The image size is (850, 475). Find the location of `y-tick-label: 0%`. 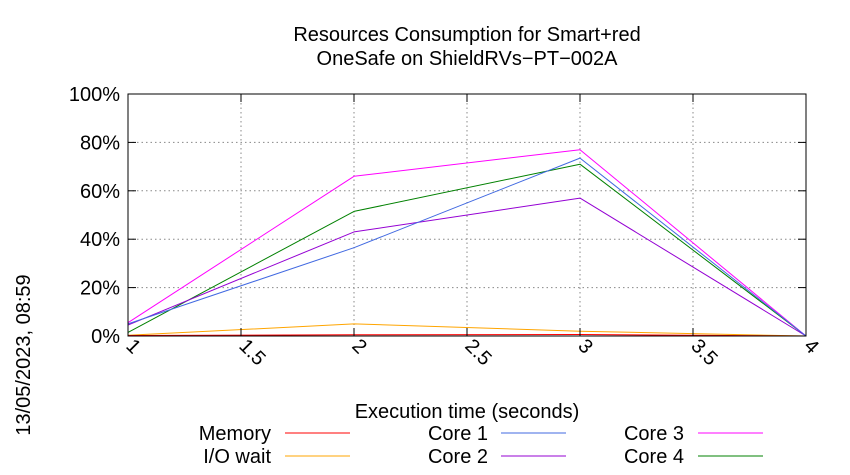

y-tick-label: 0% is located at coordinates (105, 337).